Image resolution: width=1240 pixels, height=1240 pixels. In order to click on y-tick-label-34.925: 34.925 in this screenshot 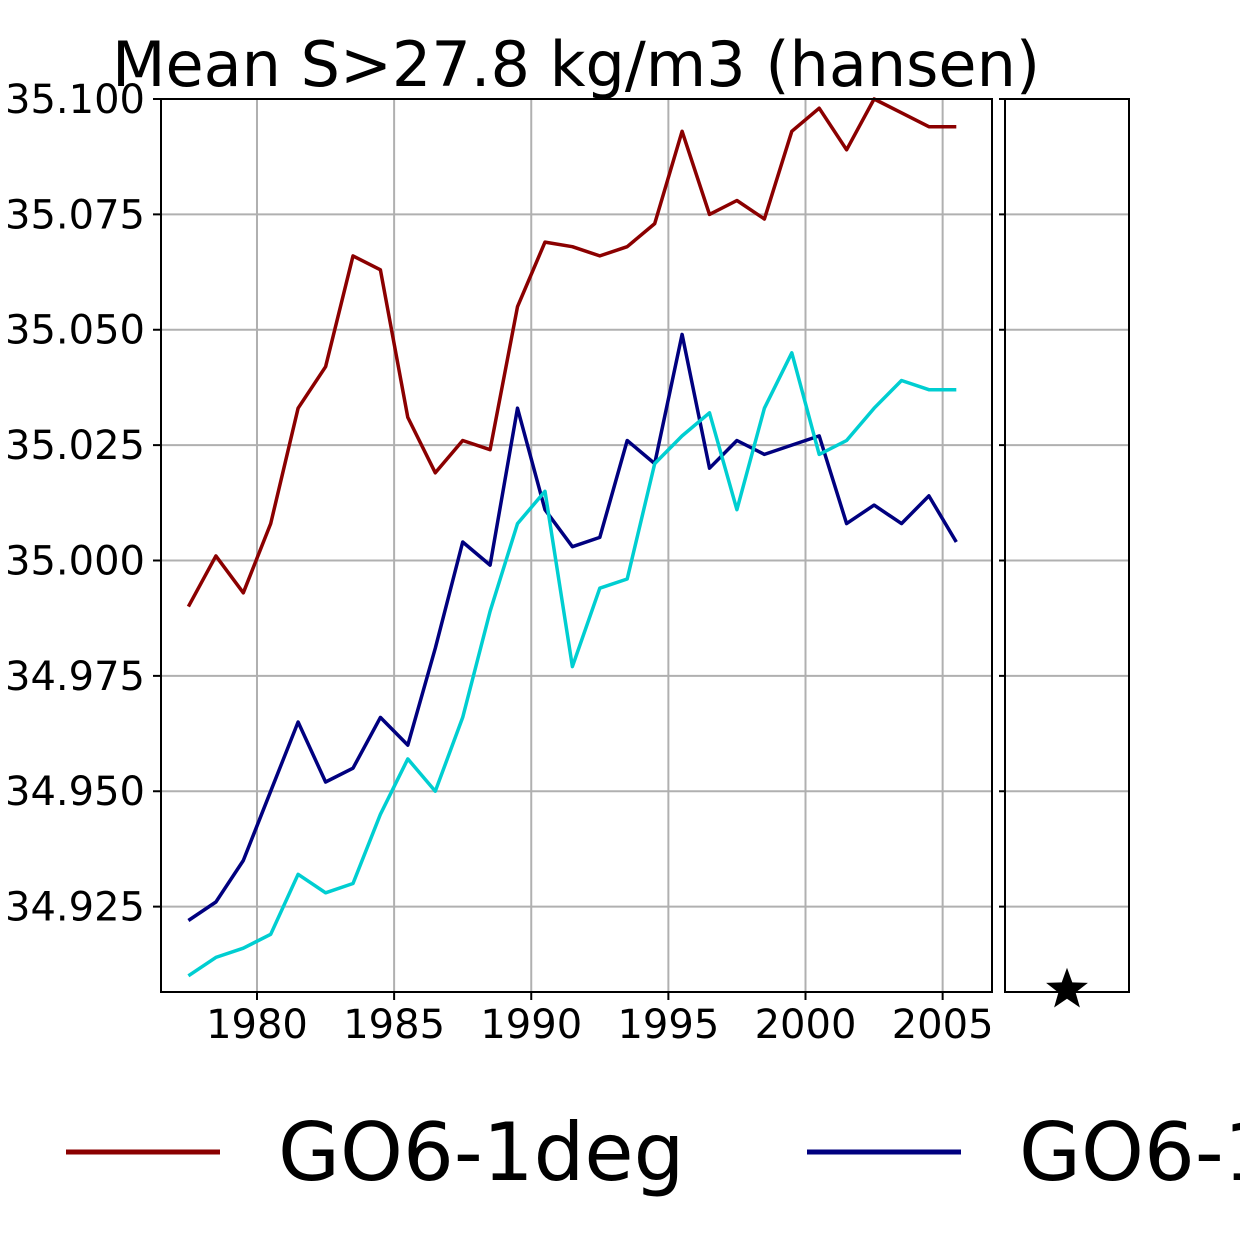, I will do `click(75, 908)`.